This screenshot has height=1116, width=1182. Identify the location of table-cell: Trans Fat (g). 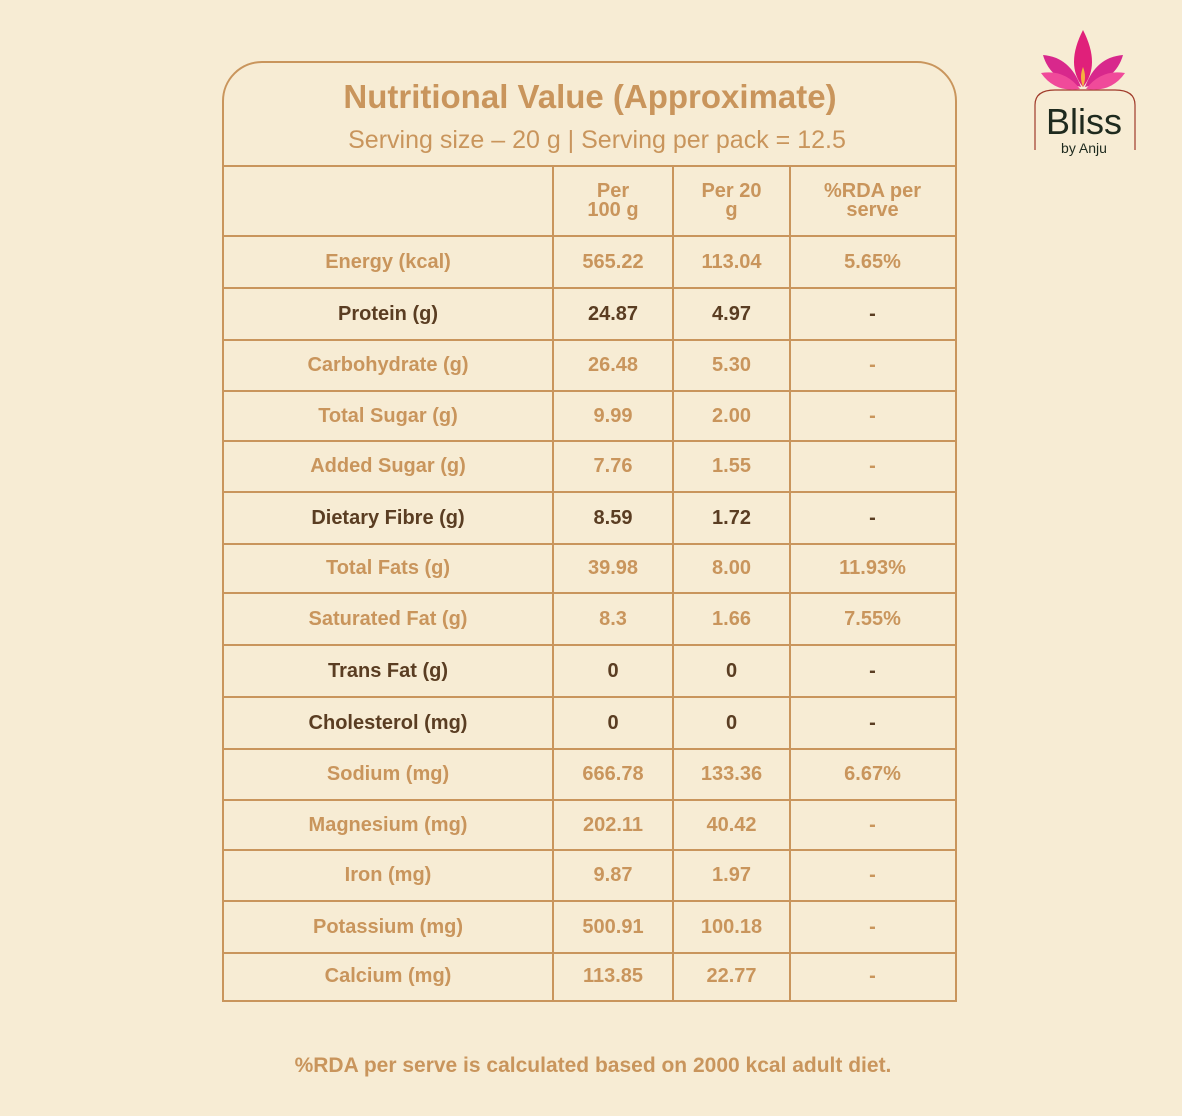
(387, 670).